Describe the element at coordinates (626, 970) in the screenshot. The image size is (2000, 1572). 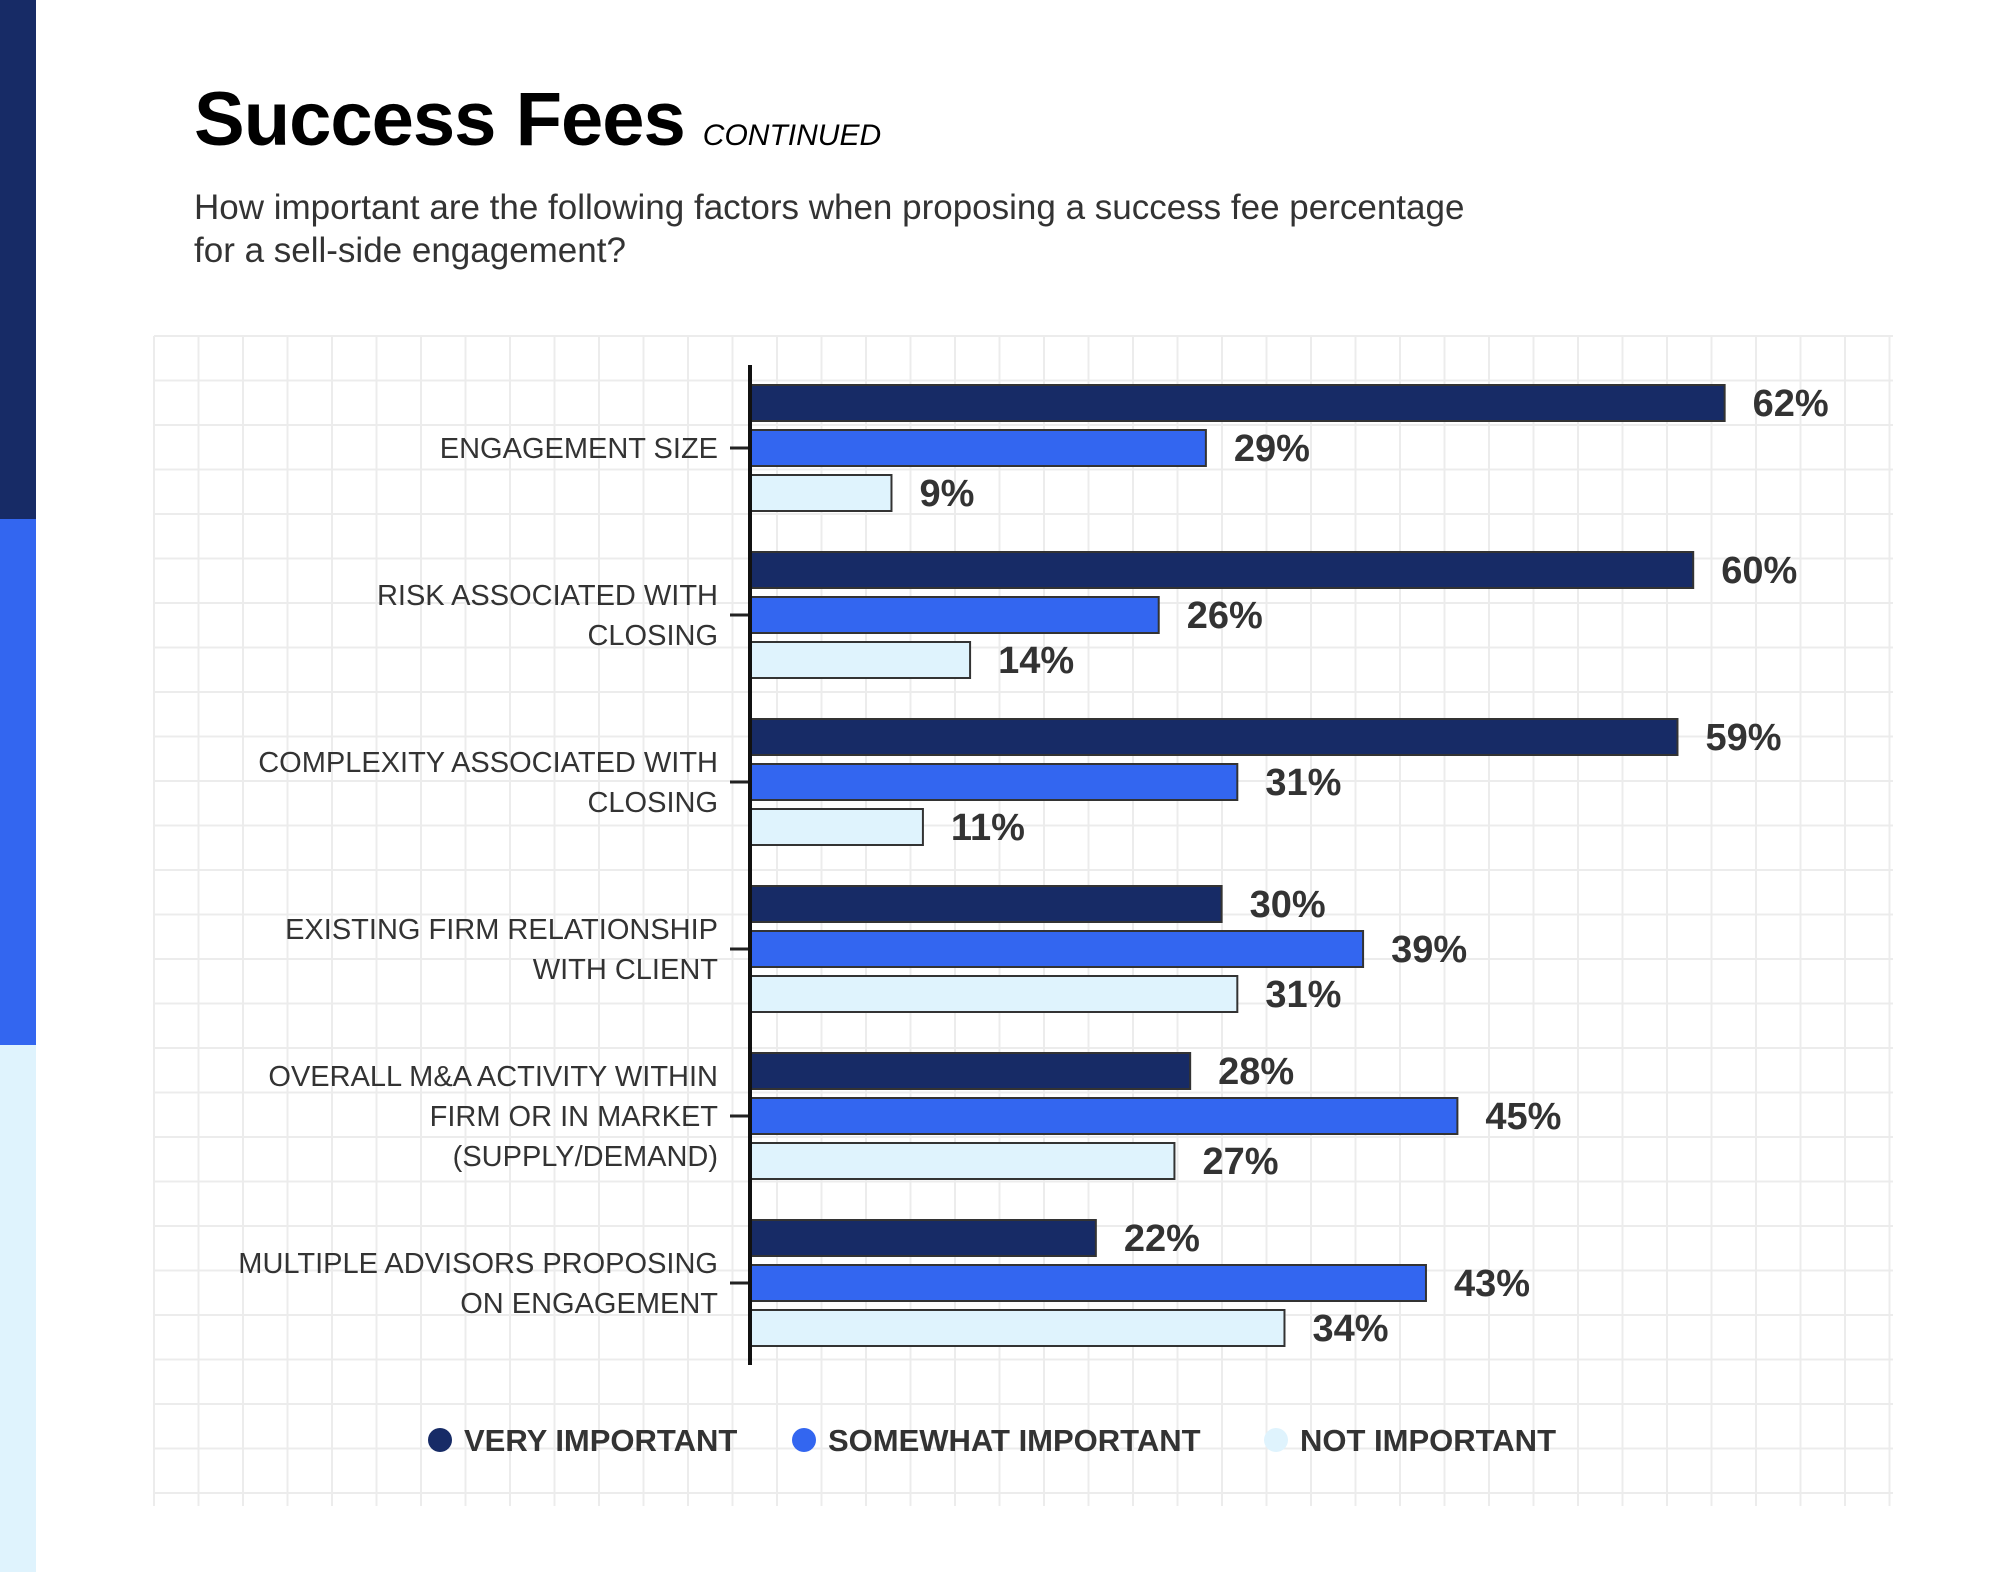
I see `category-label: WITH CLIENT` at that location.